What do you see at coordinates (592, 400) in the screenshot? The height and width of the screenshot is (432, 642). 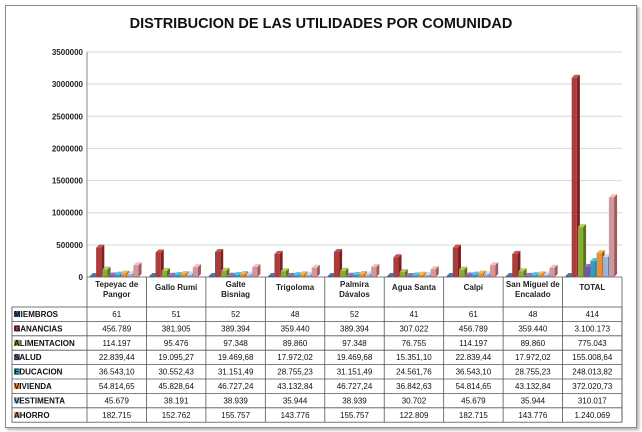 I see `data-label: 310.017` at bounding box center [592, 400].